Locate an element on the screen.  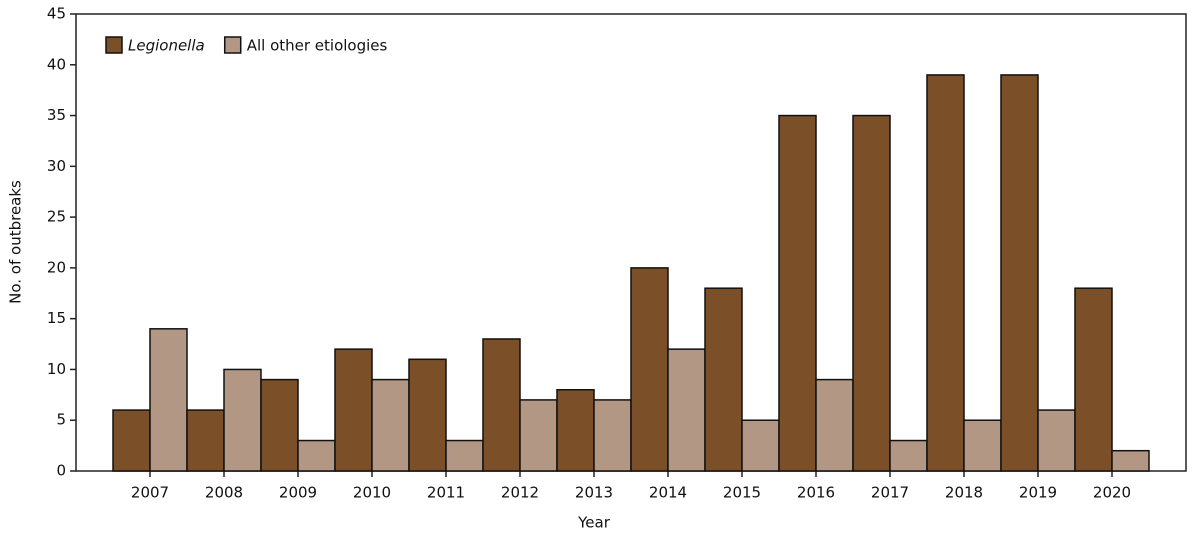
y-tick-label: 30 is located at coordinates (56, 166).